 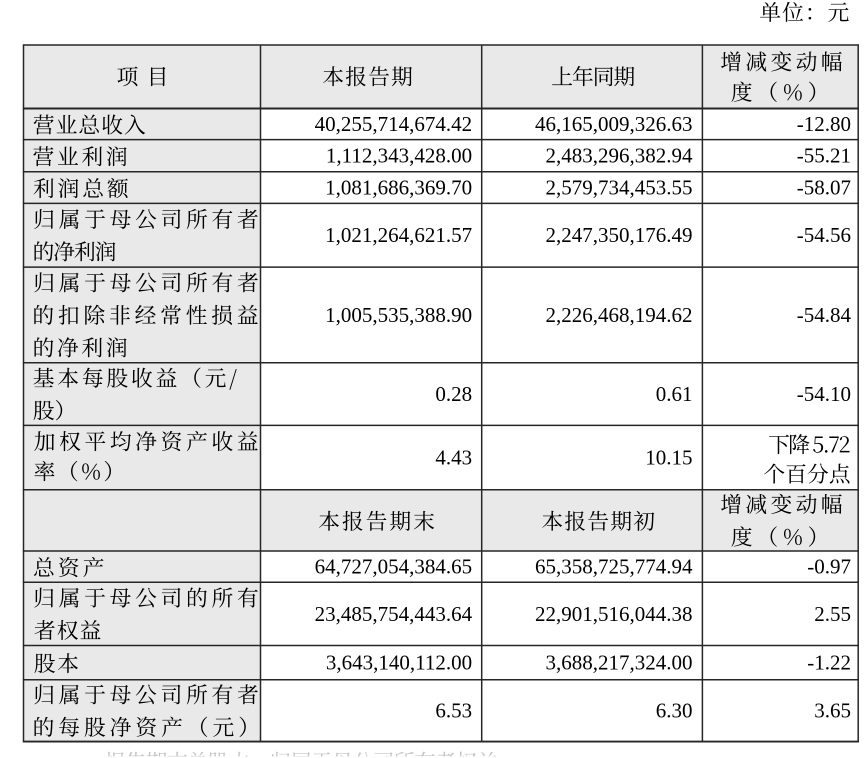 I want to click on svg-text: -58.07, so click(x=824, y=188).